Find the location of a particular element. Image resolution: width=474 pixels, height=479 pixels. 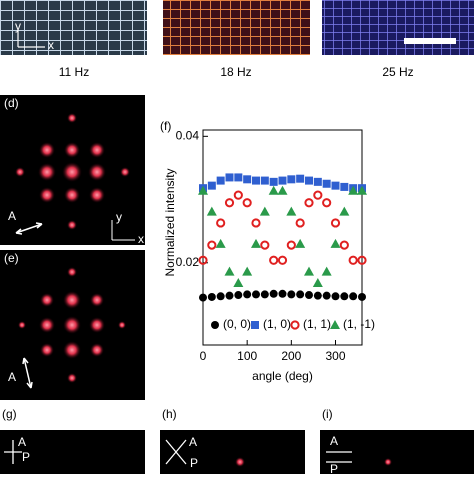

analyzer-arrow is located at coordinates (27, 373).